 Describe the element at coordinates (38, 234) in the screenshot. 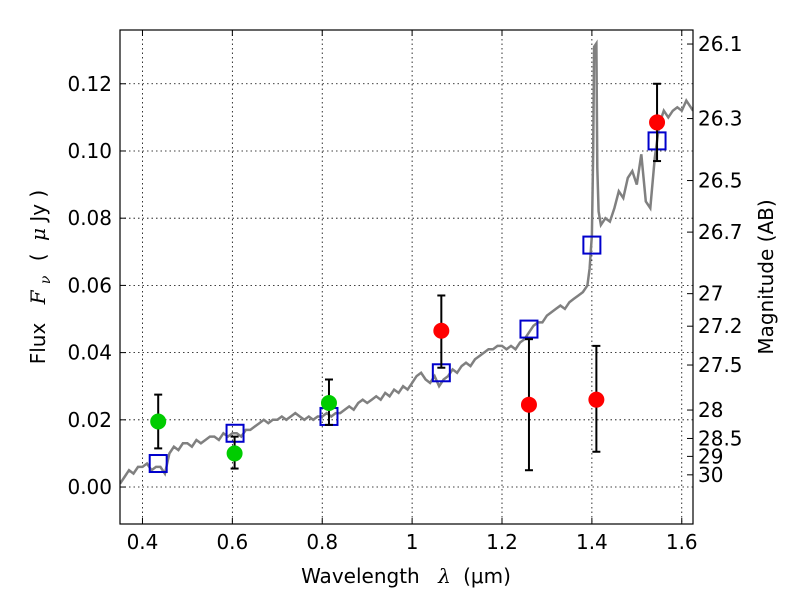

I see `y-axis-label-unit-mu: μ` at that location.